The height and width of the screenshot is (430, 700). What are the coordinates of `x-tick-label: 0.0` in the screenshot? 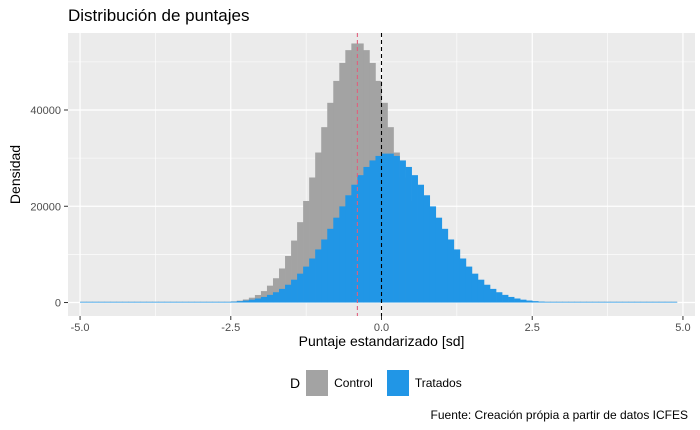 It's located at (381, 328).